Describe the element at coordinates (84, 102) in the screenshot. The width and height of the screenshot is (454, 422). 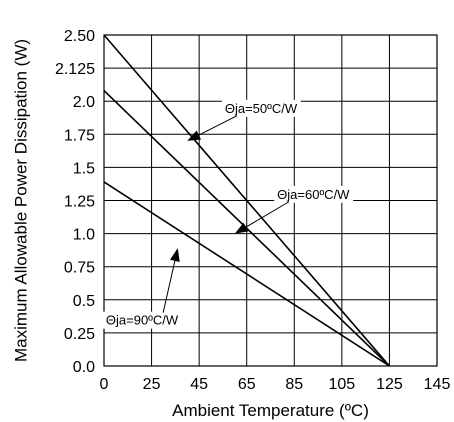
I see `y-tick-label: 2.0` at that location.